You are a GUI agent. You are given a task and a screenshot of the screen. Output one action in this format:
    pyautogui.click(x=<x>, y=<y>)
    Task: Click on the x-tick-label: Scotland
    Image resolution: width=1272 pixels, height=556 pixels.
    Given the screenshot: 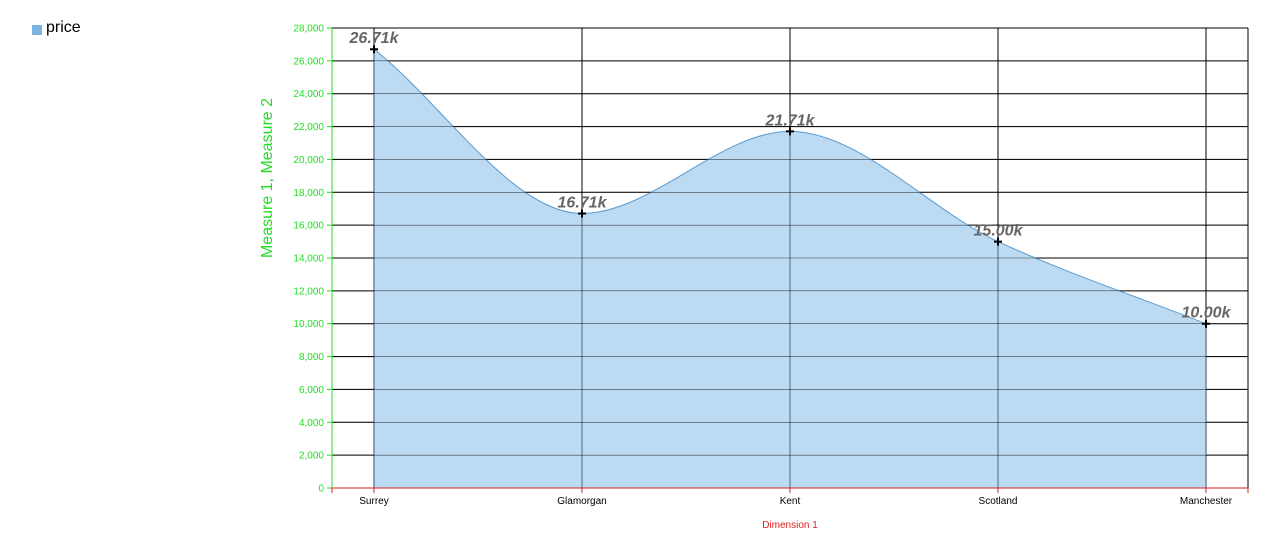 What is the action you would take?
    pyautogui.click(x=998, y=501)
    